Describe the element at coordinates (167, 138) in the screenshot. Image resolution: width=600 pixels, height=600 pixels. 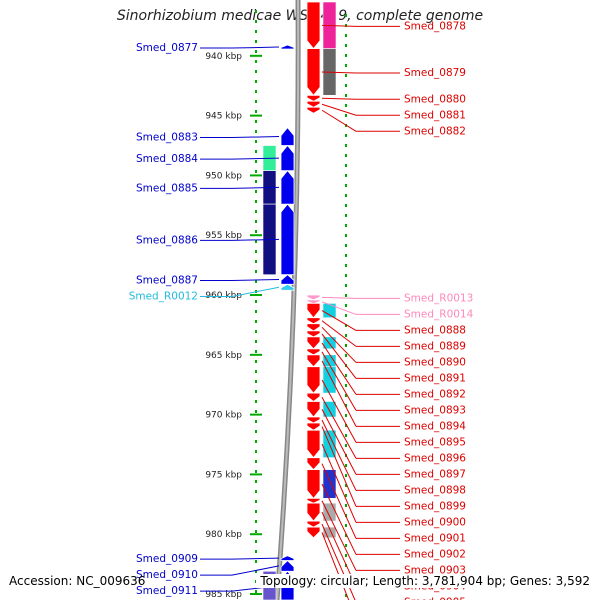
I see `gene-label: Smed_0883` at that location.